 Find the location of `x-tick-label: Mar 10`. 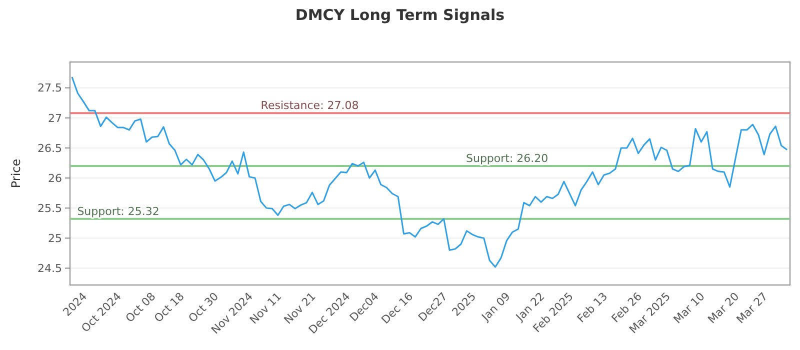

x-tick-label: Mar 10 is located at coordinates (689, 308).